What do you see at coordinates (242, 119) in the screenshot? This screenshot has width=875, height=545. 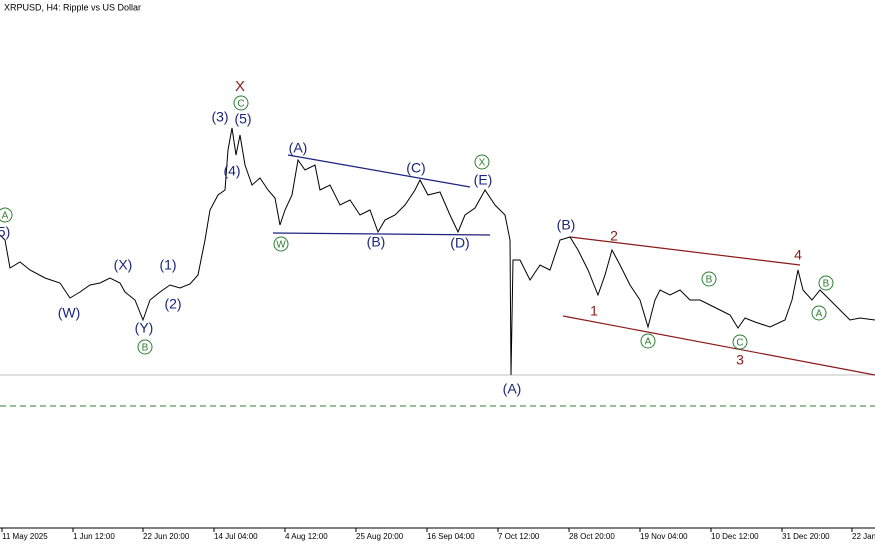 I see `wave-label: (5)` at bounding box center [242, 119].